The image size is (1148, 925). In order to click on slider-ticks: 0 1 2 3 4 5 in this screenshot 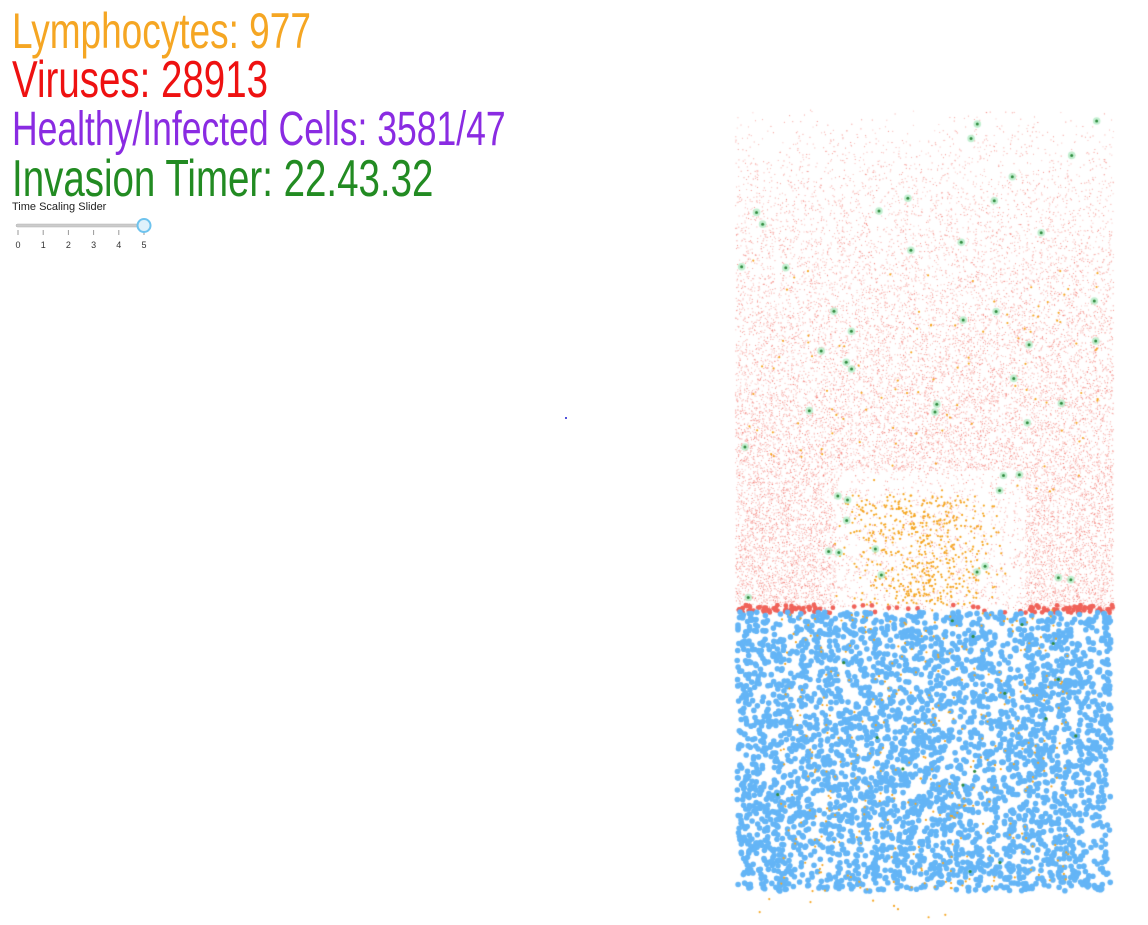, I will do `click(81, 240)`.